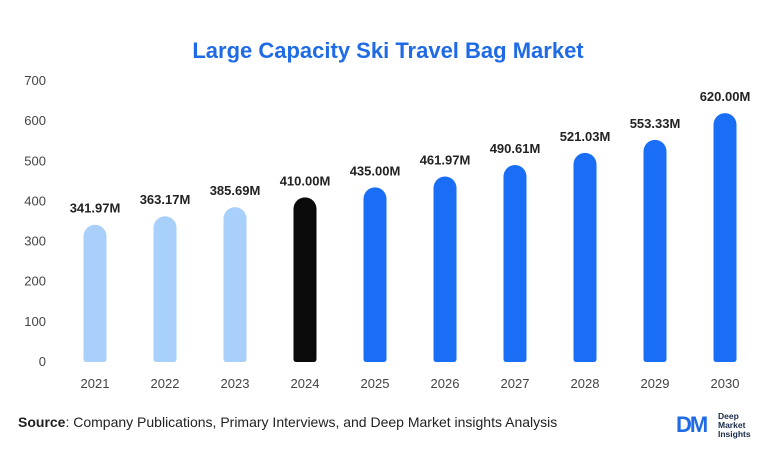 Image resolution: width=776 pixels, height=472 pixels. What do you see at coordinates (655, 383) in the screenshot?
I see `x-tick-label: 2029` at bounding box center [655, 383].